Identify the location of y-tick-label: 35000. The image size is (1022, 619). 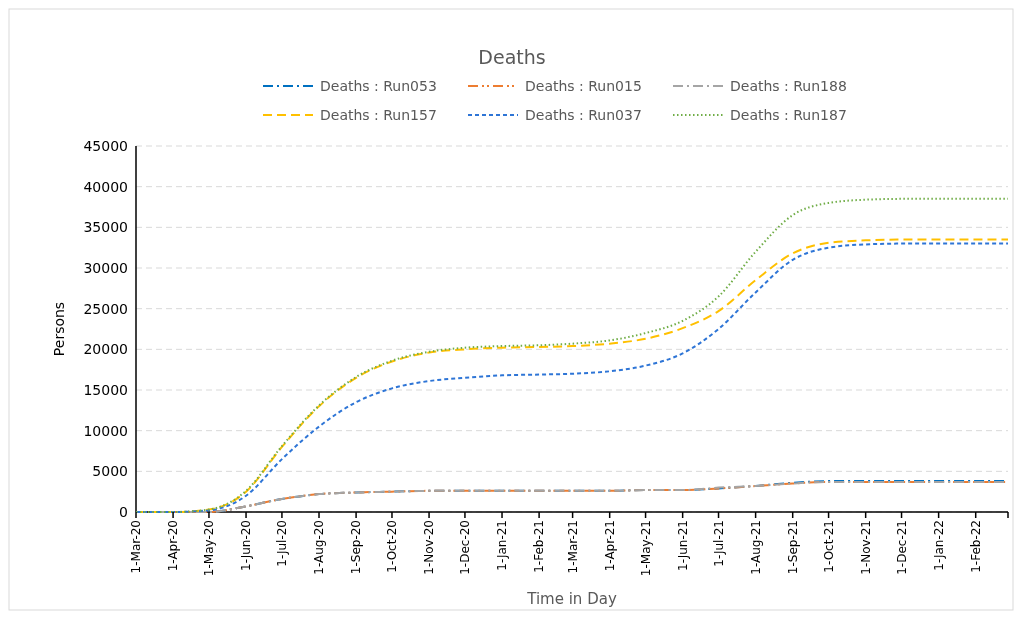
(105, 227).